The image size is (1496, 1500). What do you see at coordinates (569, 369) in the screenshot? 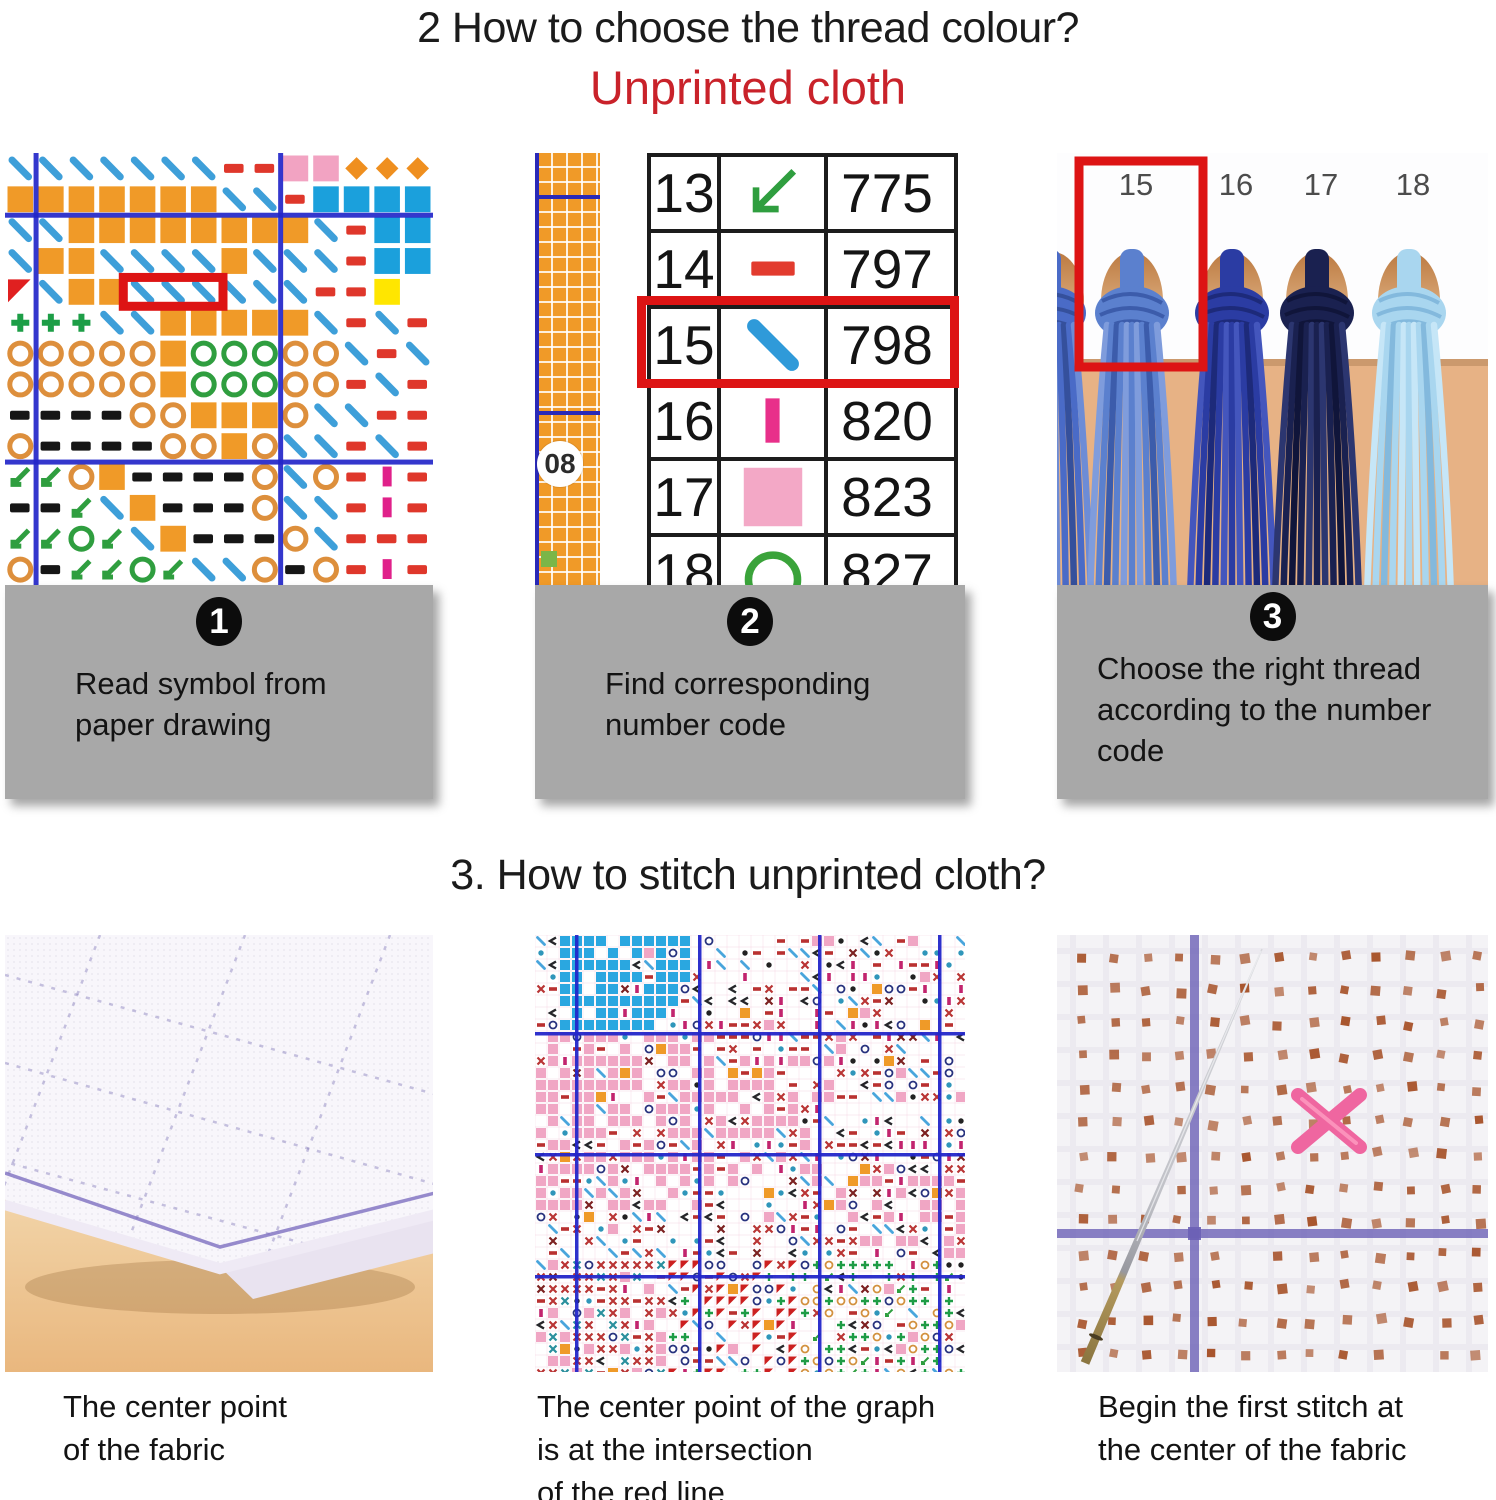
I see `chart-ruler-strip` at bounding box center [569, 369].